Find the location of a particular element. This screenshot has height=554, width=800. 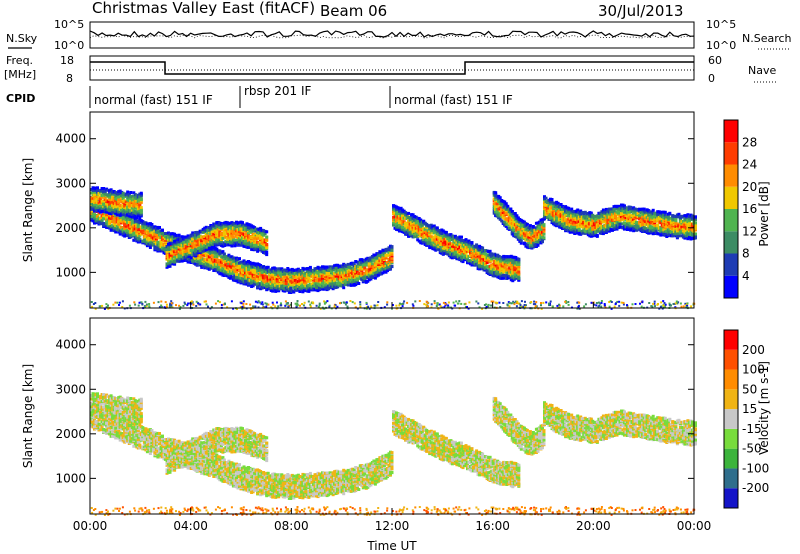

freq-left-tick-top: 18 is located at coordinates (67, 60).